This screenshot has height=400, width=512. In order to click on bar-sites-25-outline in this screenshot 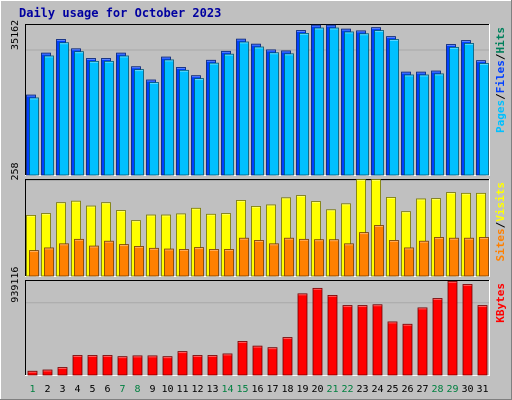, I will do `click(394, 258)`.